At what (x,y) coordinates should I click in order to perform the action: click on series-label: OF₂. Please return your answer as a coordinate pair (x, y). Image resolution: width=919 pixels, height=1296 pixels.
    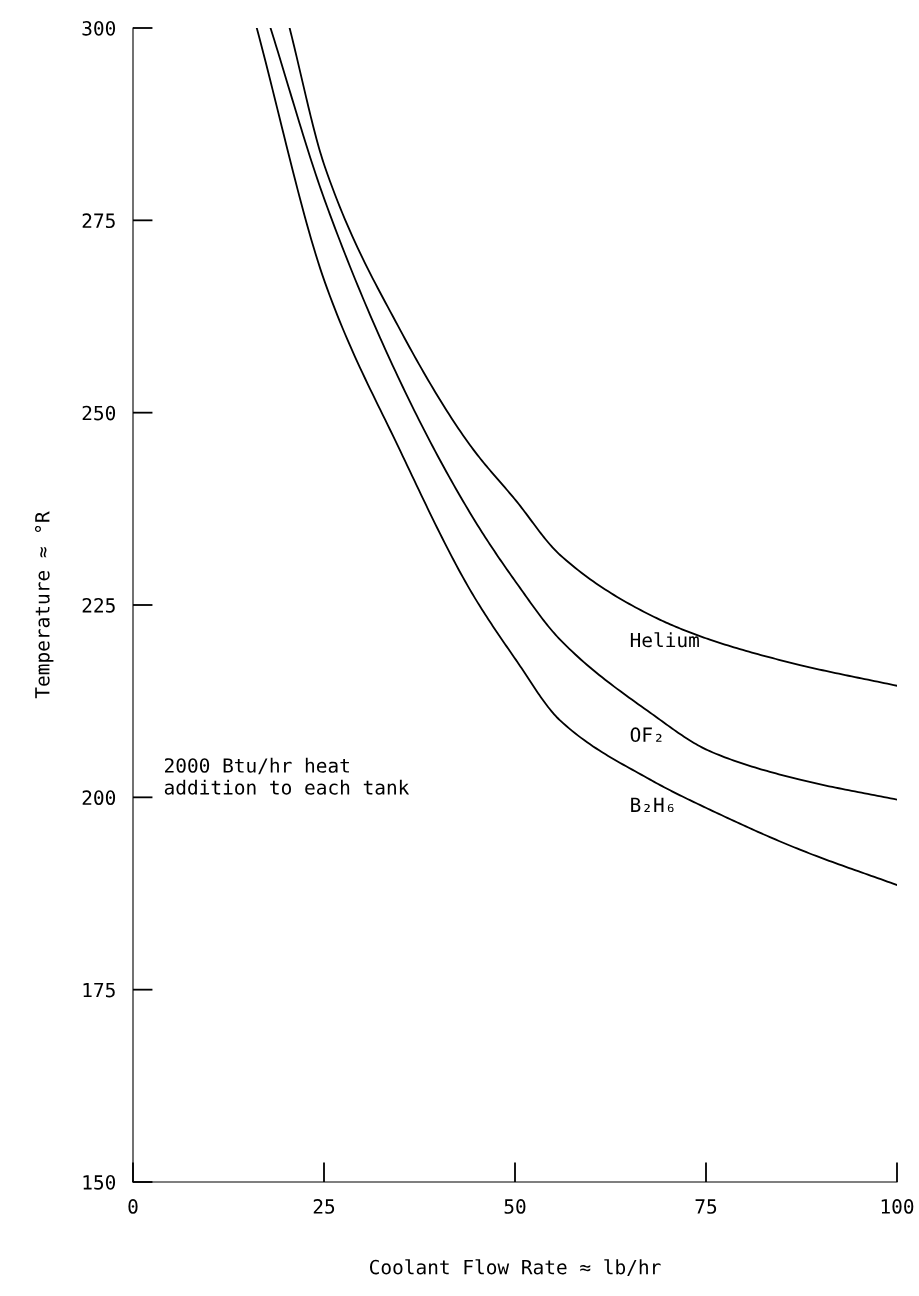
    Looking at the image, I should click on (646, 735).